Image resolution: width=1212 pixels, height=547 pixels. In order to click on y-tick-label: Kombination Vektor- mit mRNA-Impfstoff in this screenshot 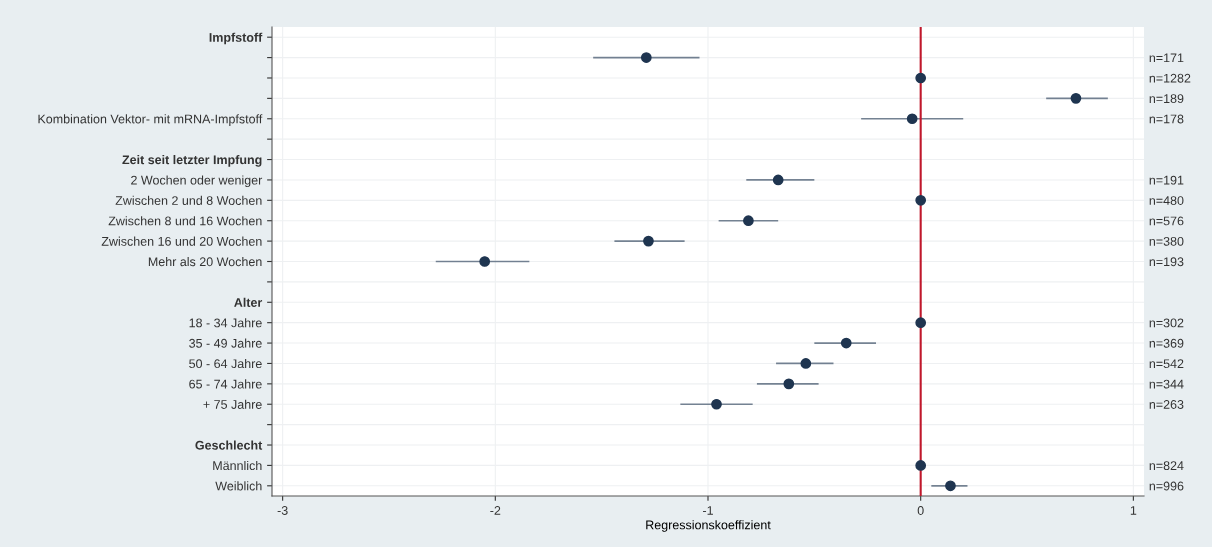, I will do `click(150, 120)`.